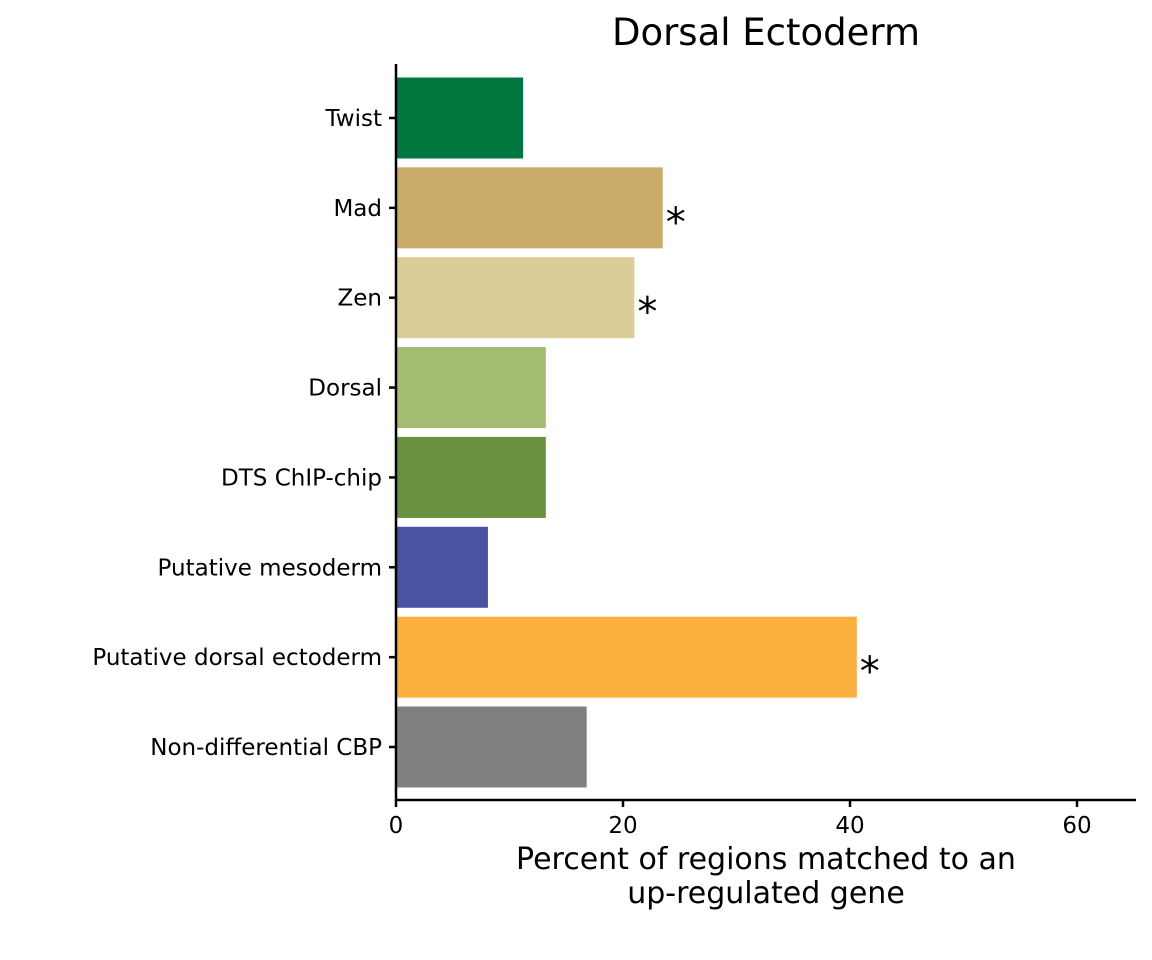  What do you see at coordinates (516, 298) in the screenshot?
I see `bar-zen` at bounding box center [516, 298].